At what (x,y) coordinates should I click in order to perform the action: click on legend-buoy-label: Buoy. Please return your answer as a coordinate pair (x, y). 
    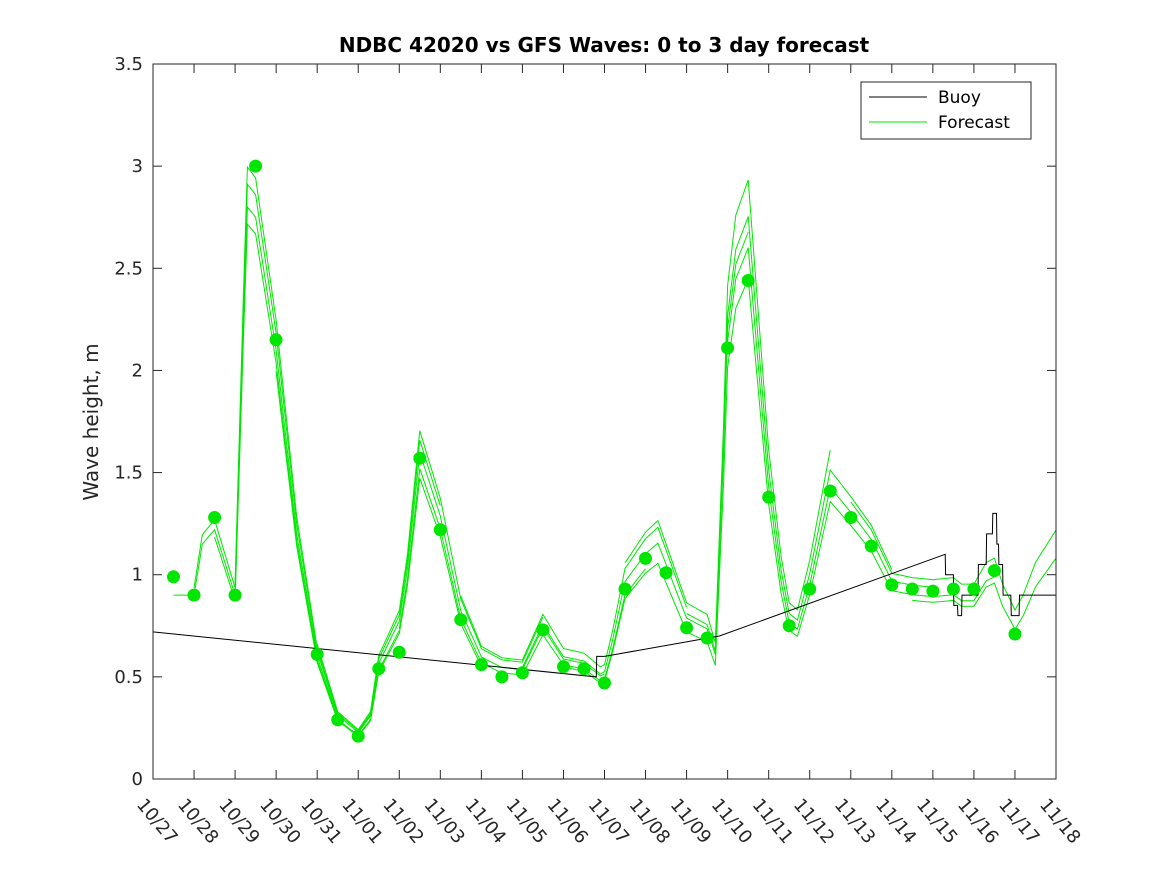
    Looking at the image, I should click on (959, 98).